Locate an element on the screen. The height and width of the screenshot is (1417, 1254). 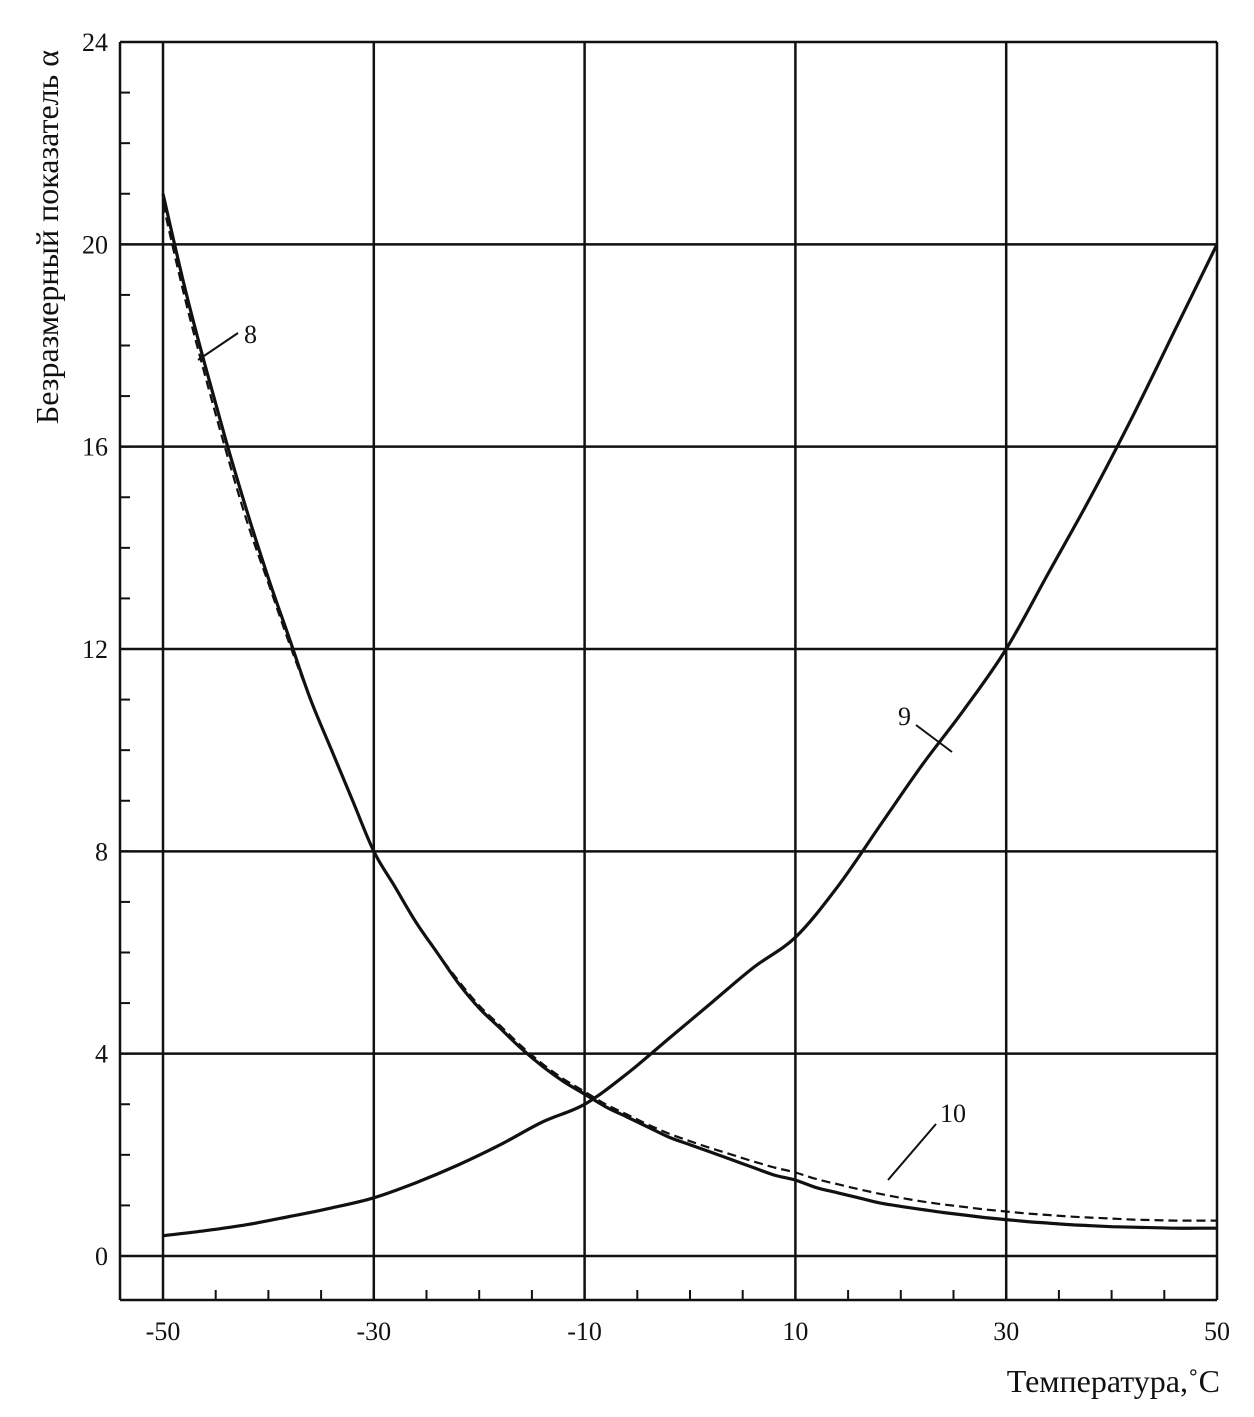
y-tick-label: 4 is located at coordinates (101, 1054).